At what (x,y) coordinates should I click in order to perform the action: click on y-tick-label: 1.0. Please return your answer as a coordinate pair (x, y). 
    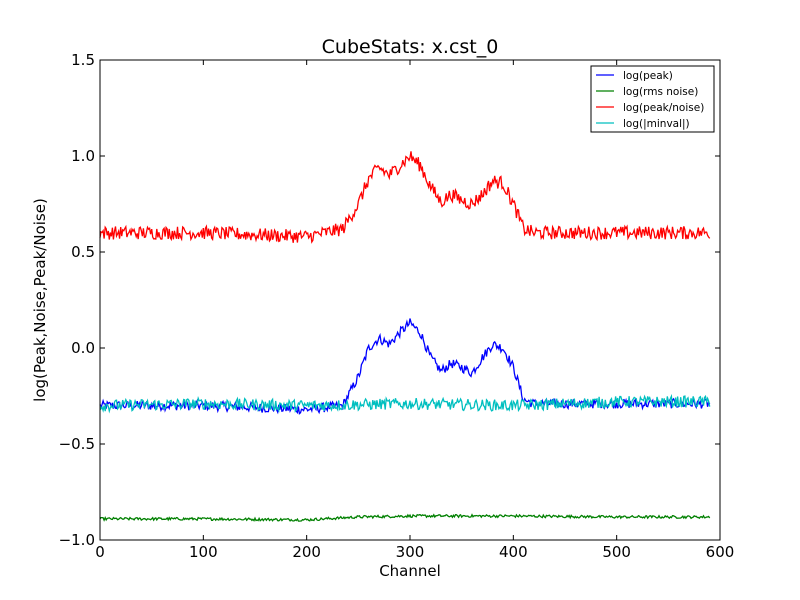
    Looking at the image, I should click on (83, 156).